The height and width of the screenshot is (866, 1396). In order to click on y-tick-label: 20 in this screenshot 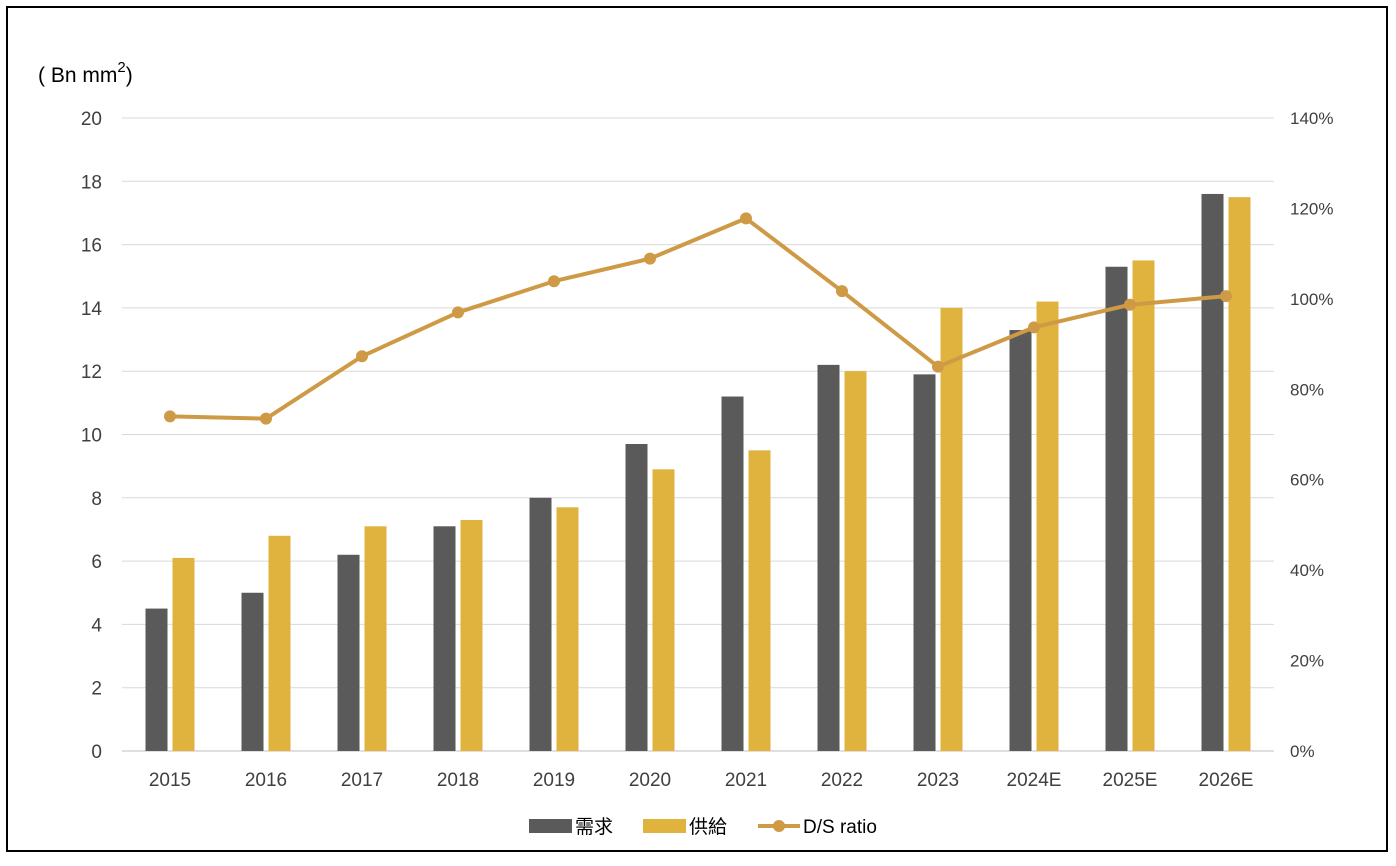, I will do `click(91, 119)`.